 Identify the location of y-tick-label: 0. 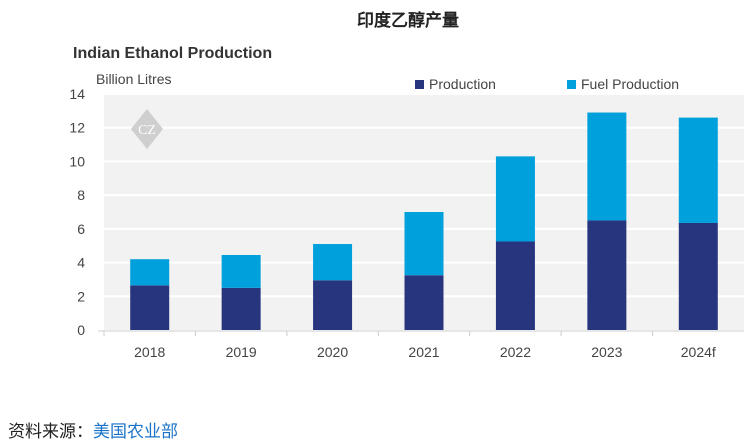
(81, 330).